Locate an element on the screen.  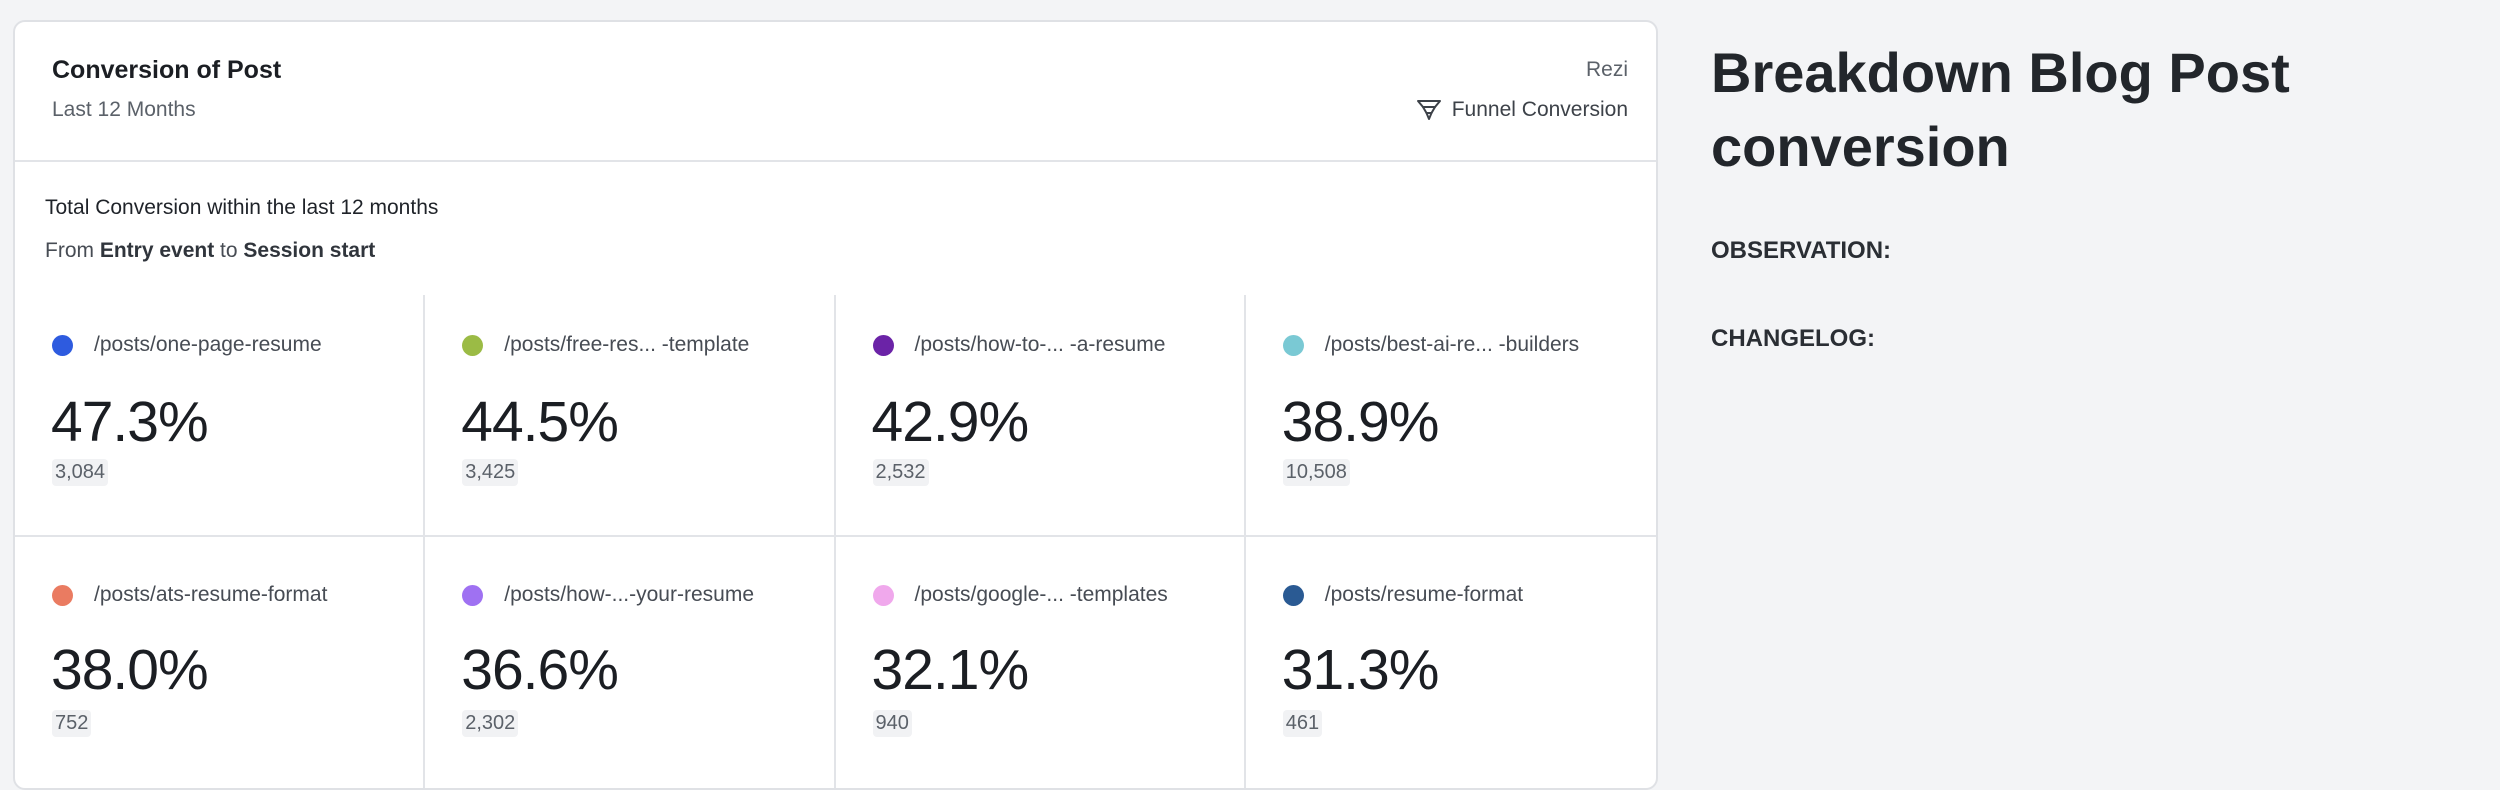
card-title: Conversion of Post is located at coordinates (167, 70).